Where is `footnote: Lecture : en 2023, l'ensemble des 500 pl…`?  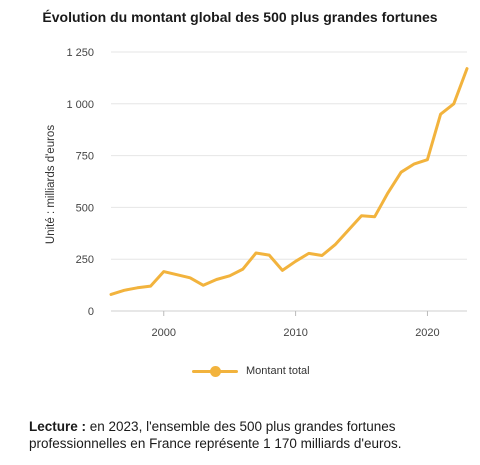
footnote: Lecture : en 2023, l'ensemble des 500 pl… is located at coordinates (249, 435).